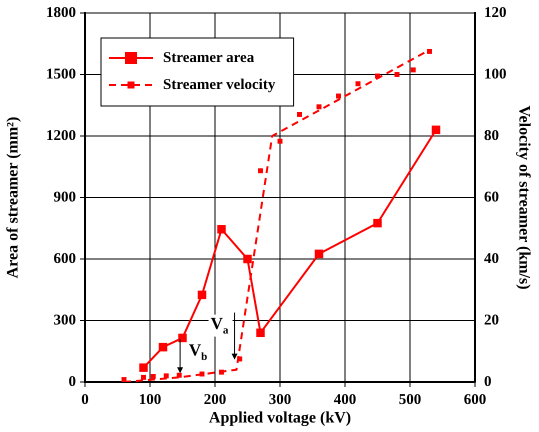  I want to click on y2-tick-label: 0, so click(488, 382).